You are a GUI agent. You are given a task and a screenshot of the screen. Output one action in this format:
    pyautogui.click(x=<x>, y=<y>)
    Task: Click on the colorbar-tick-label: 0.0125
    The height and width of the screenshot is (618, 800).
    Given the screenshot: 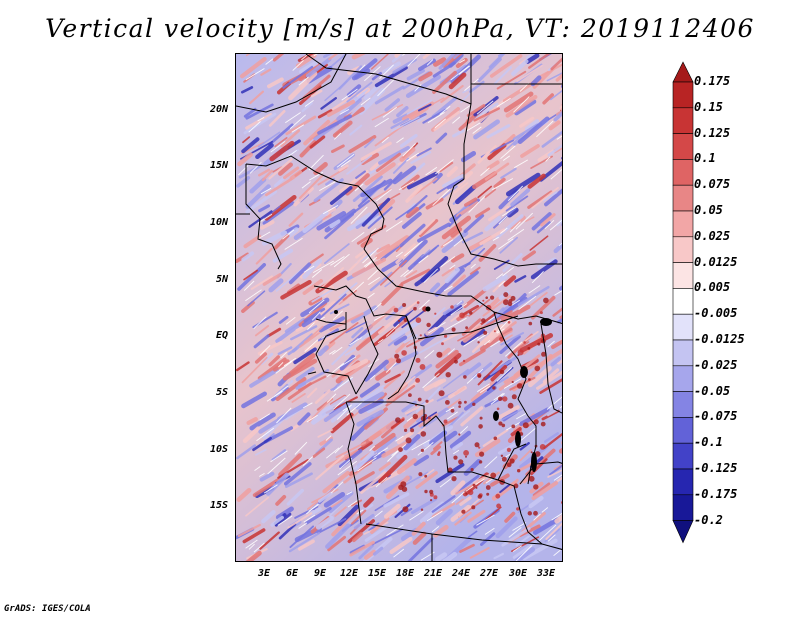 What is the action you would take?
    pyautogui.click(x=716, y=261)
    